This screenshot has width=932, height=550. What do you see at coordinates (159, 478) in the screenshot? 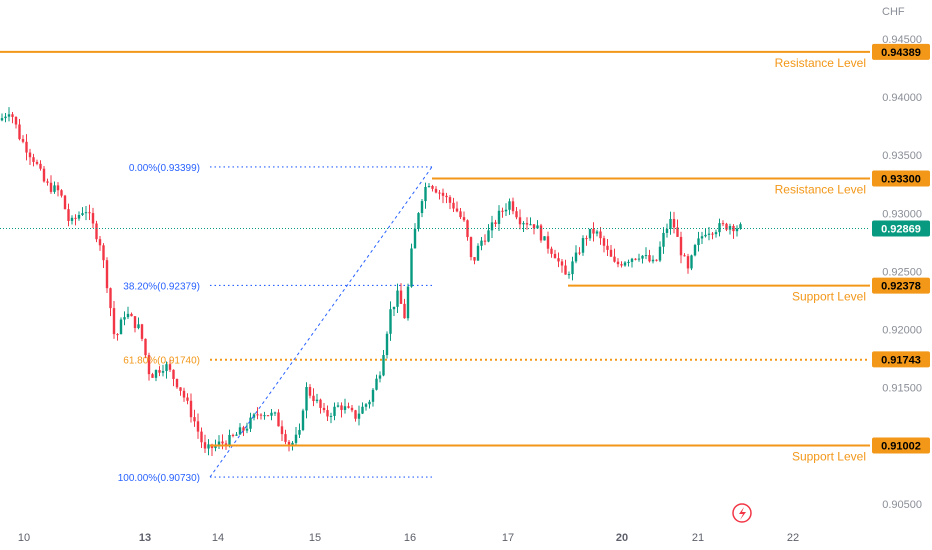
I see `fib-level-label: 100.00%(0.90730)` at bounding box center [159, 478].